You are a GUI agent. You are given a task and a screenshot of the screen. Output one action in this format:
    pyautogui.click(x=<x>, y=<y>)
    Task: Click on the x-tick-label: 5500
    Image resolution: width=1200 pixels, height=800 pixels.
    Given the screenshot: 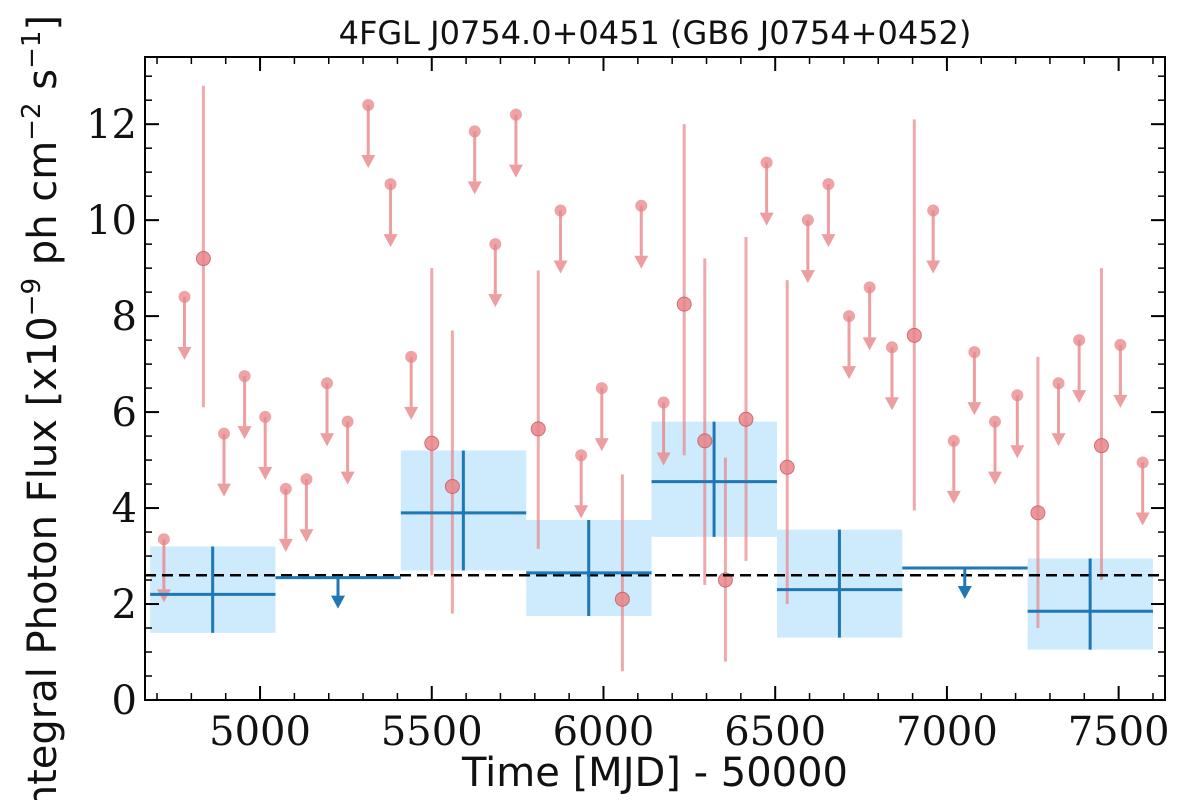 What is the action you would take?
    pyautogui.click(x=432, y=732)
    